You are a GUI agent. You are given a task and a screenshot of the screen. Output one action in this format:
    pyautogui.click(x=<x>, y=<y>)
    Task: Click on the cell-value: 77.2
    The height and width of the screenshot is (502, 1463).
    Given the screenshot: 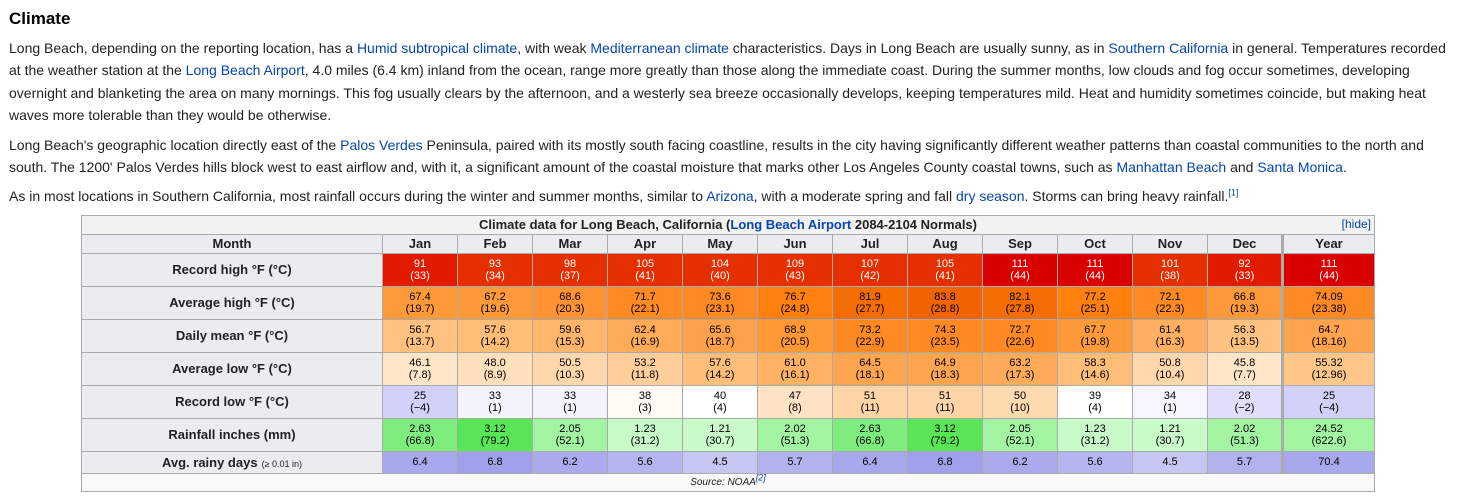 What is the action you would take?
    pyautogui.click(x=1095, y=296)
    